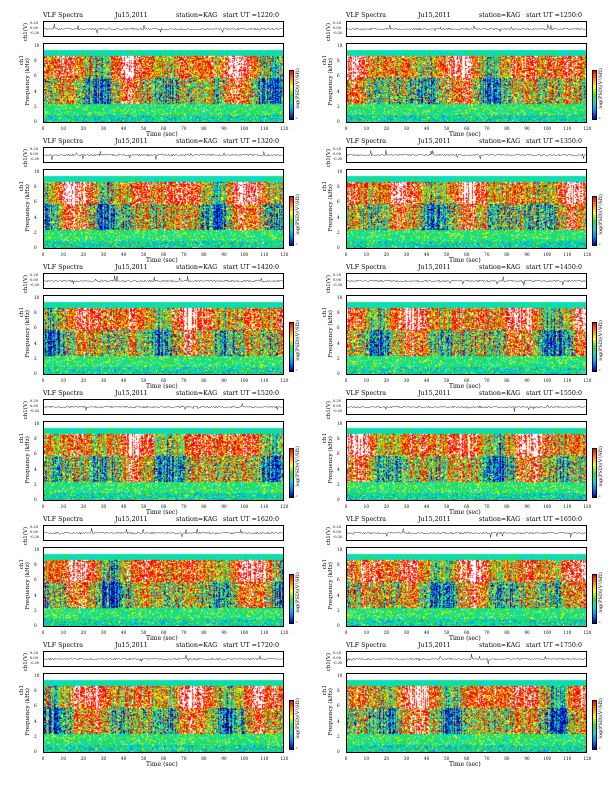 This screenshot has width=612, height=792. I want to click on x-tick-label: 100, so click(244, 254).